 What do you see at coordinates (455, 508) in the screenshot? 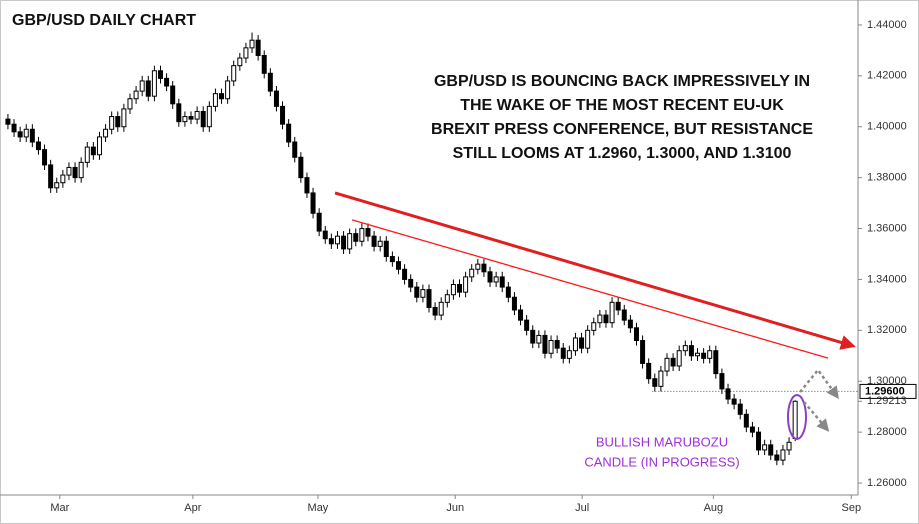
I see `x-tick-label: Jun` at bounding box center [455, 508].